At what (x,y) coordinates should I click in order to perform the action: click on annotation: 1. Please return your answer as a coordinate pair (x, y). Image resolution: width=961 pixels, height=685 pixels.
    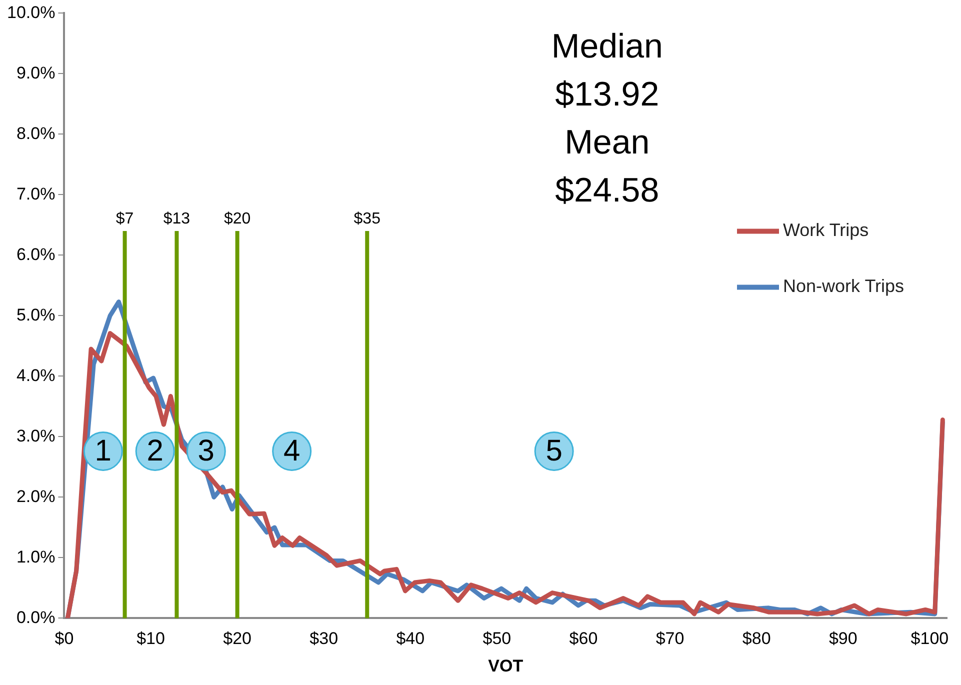
    Looking at the image, I should click on (103, 451).